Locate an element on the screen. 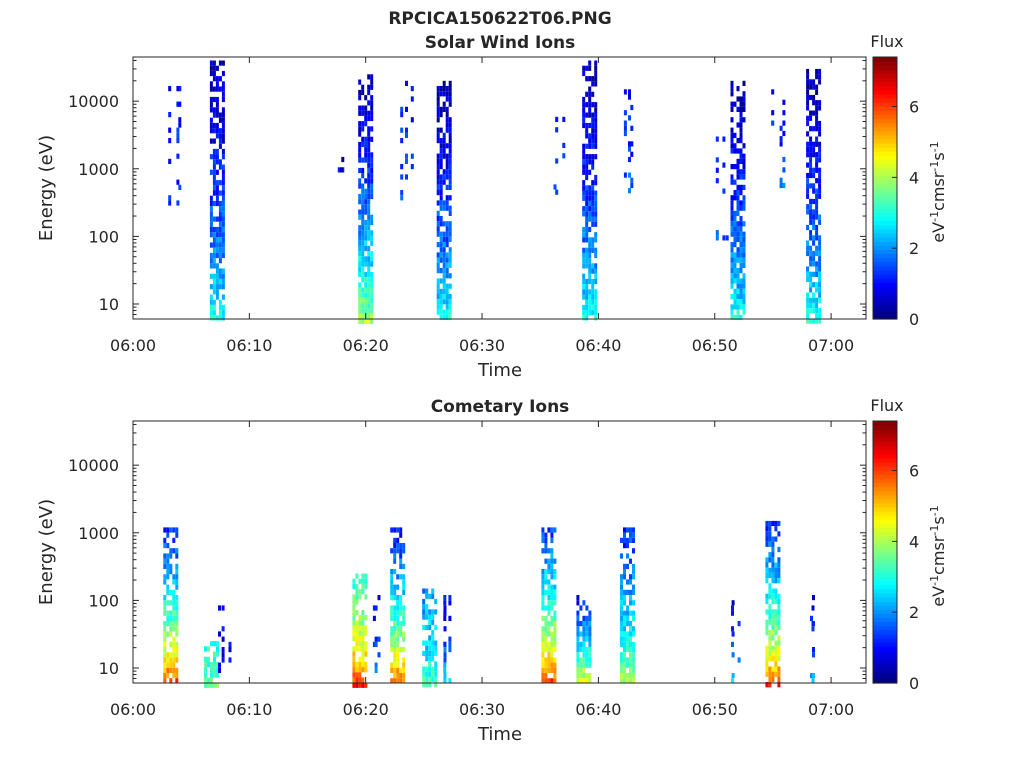 This screenshot has height=773, width=1024. x-axis-label-solar-wind: Time is located at coordinates (499, 370).